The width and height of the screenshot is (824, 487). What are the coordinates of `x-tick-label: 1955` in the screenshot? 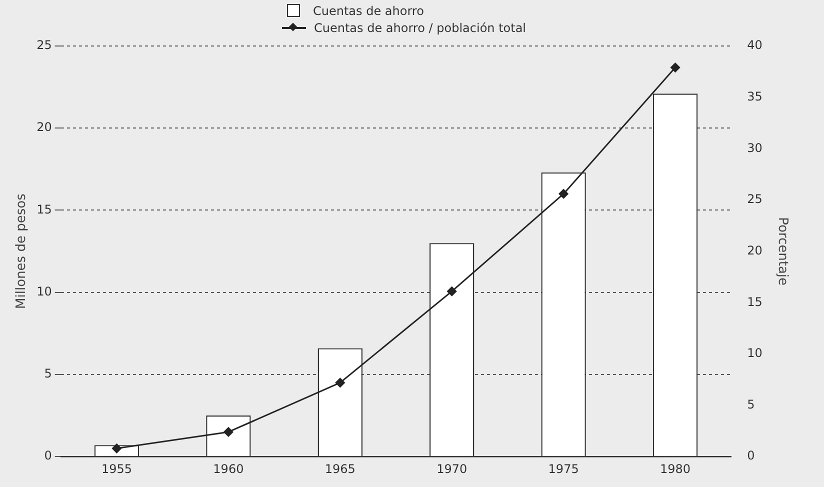 It's located at (116, 469).